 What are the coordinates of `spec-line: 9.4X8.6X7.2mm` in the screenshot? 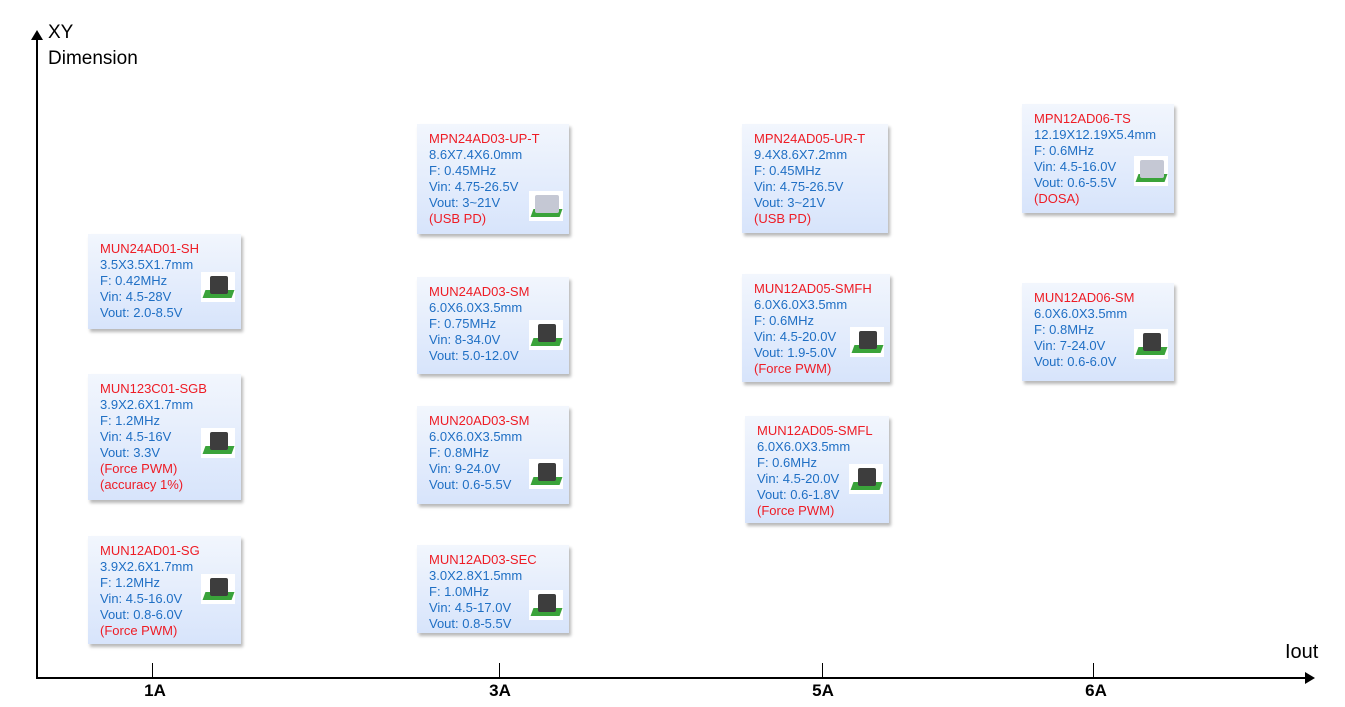 It's located at (801, 154).